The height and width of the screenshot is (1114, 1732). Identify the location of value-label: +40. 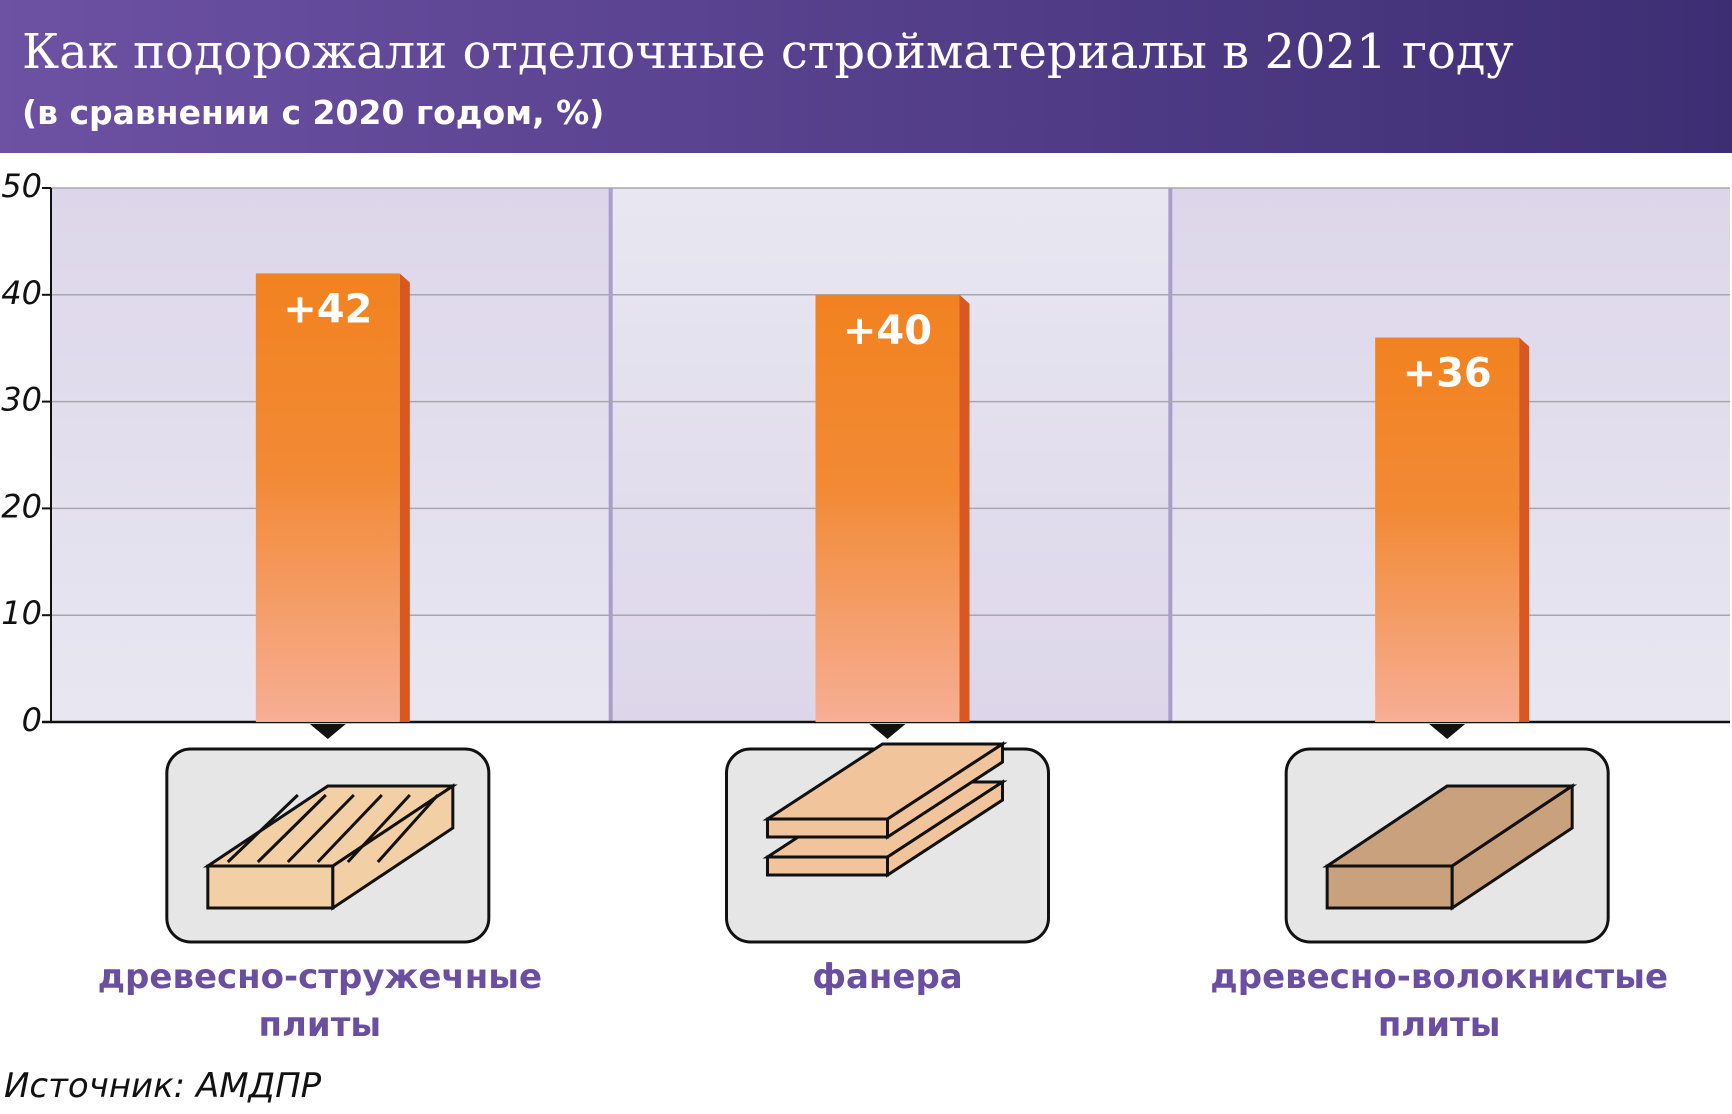
(887, 331).